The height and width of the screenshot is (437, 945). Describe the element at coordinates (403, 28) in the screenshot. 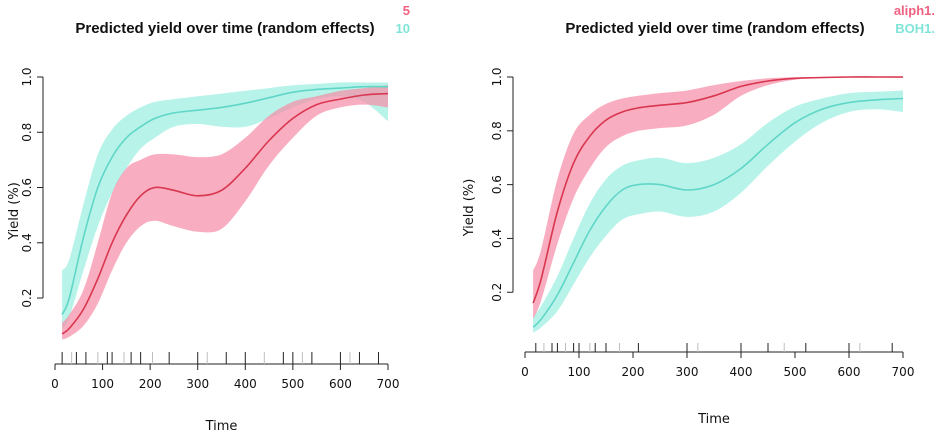

I see `legend-entry: 10` at that location.